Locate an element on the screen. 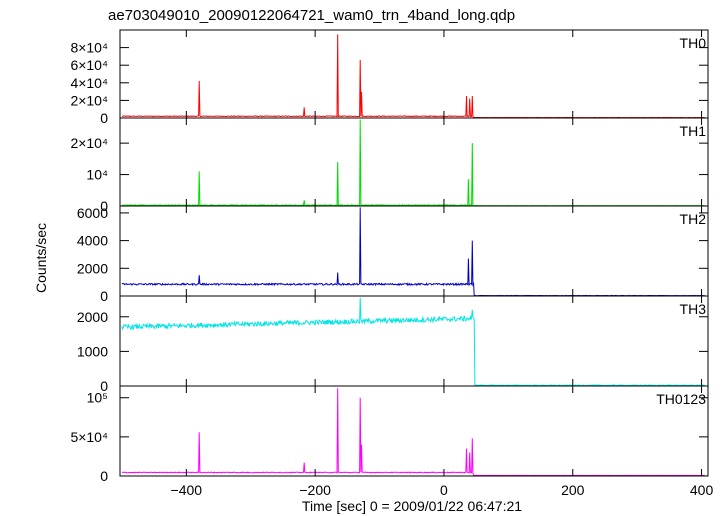  series-line-th3 is located at coordinates (413, 342).